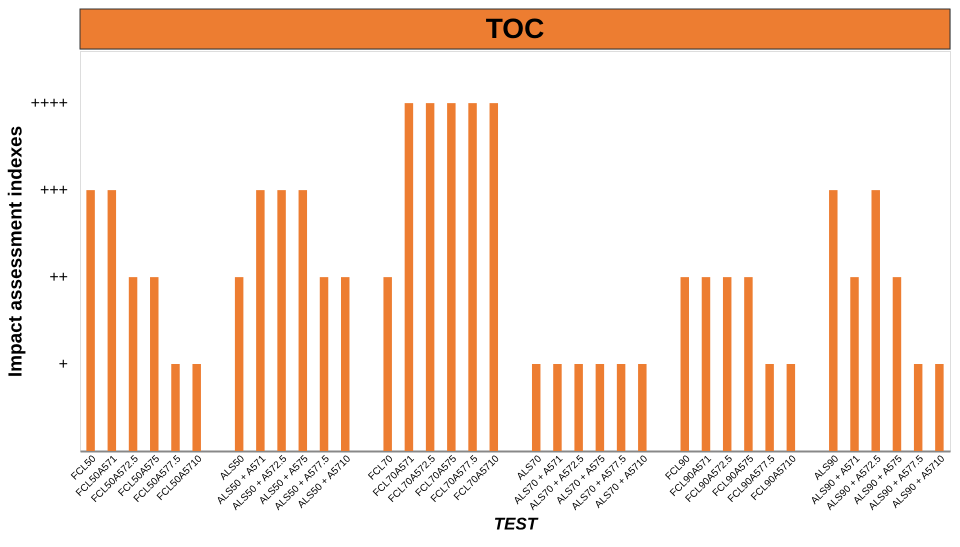 The image size is (960, 547). I want to click on y-axis-title: Impact assessment indexes, so click(16, 252).